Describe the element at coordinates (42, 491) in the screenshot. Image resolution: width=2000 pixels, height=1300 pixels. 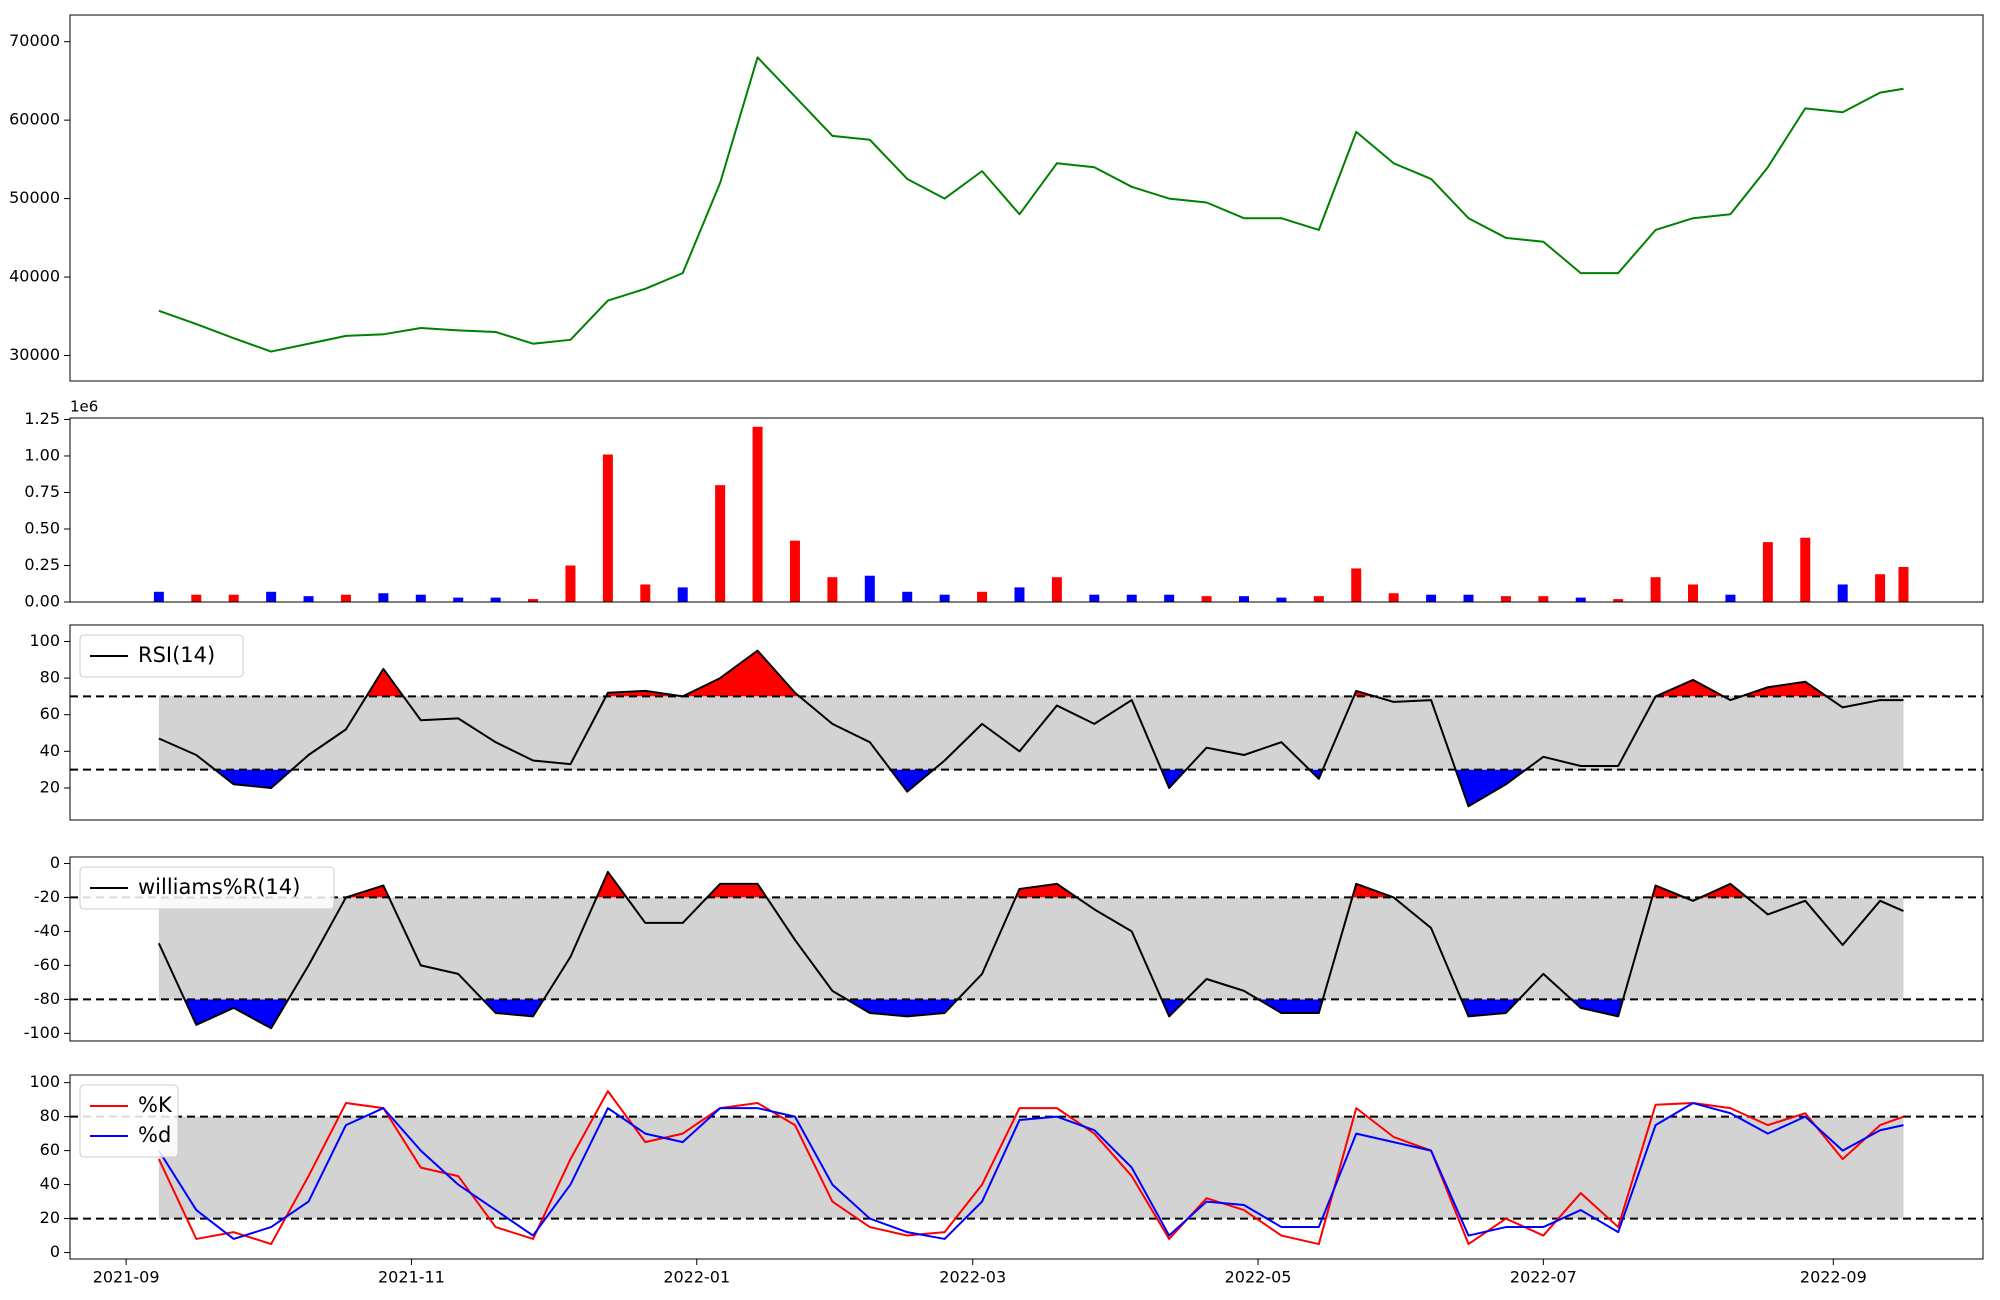
I see `y-tick-label: 0.75` at that location.